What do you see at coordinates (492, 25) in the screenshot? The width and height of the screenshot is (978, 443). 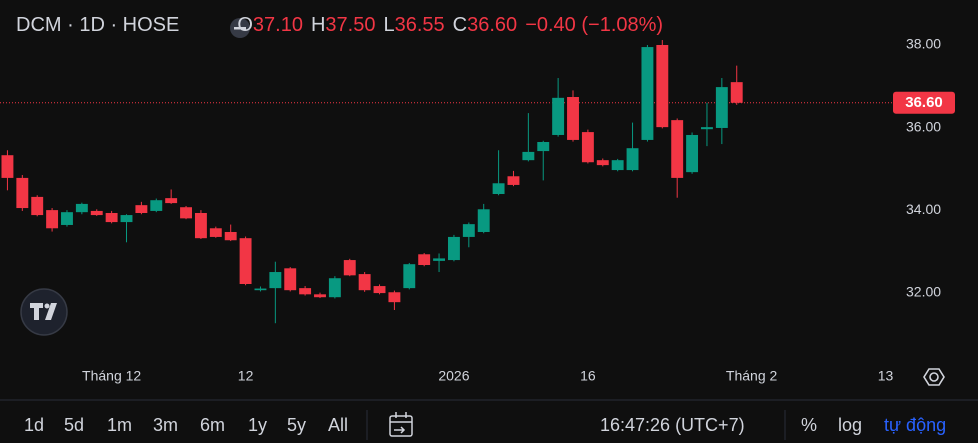 I see `ohlc-value: 36.60` at bounding box center [492, 25].